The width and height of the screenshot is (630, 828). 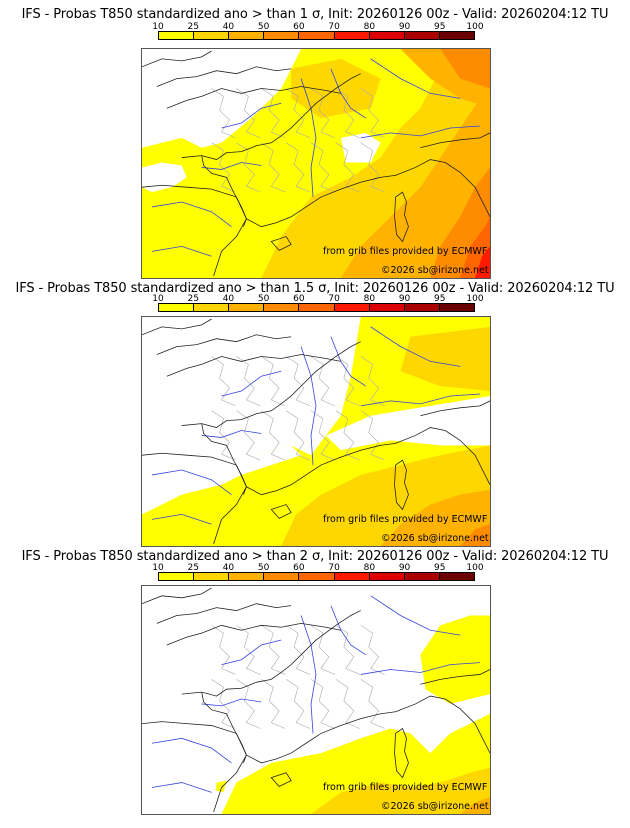 I want to click on colorbar-tick-60: 60, so click(x=299, y=568).